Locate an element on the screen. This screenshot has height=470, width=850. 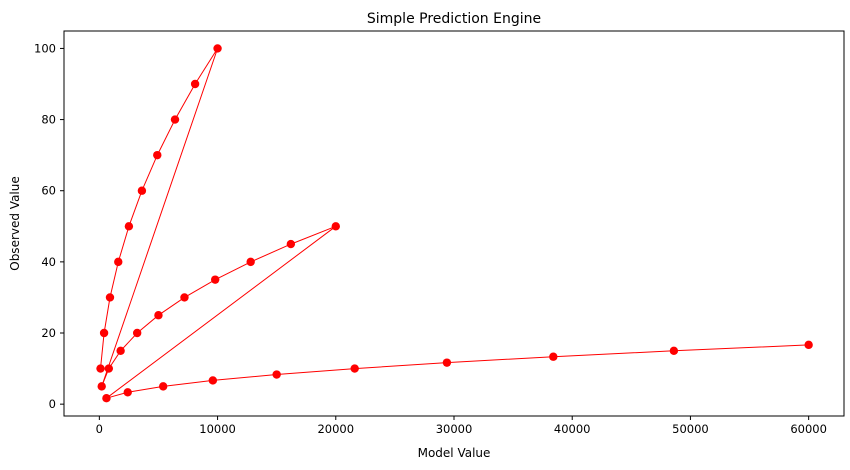
y-axis: 0 20 40 60 80 100 is located at coordinates (49, 226).